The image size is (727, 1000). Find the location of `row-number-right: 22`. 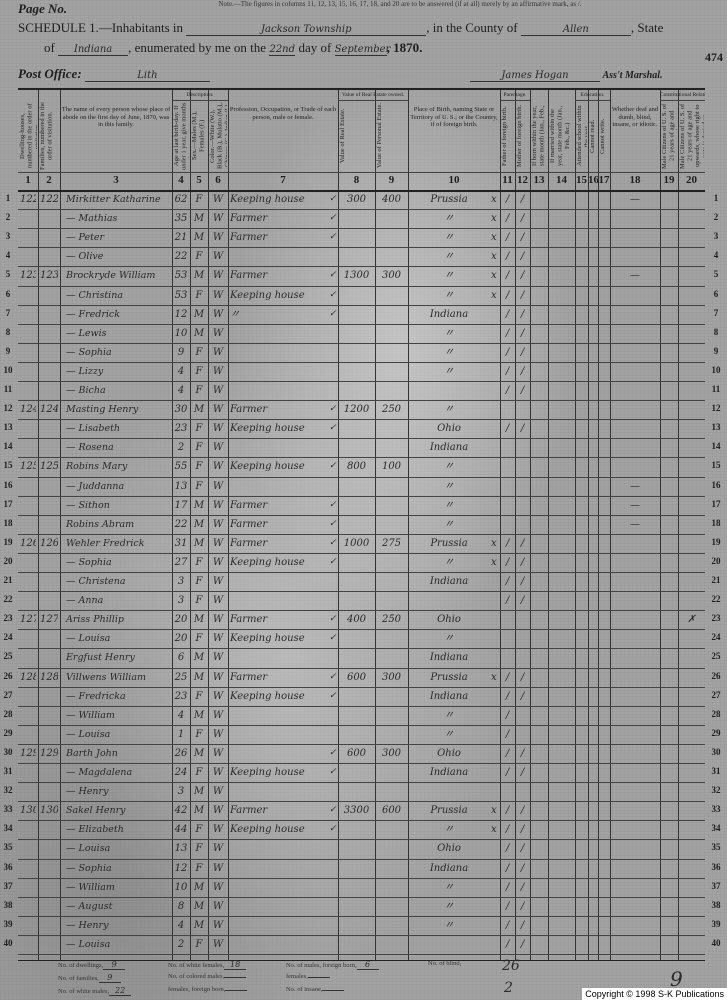

row-number-right: 22 is located at coordinates (716, 599).